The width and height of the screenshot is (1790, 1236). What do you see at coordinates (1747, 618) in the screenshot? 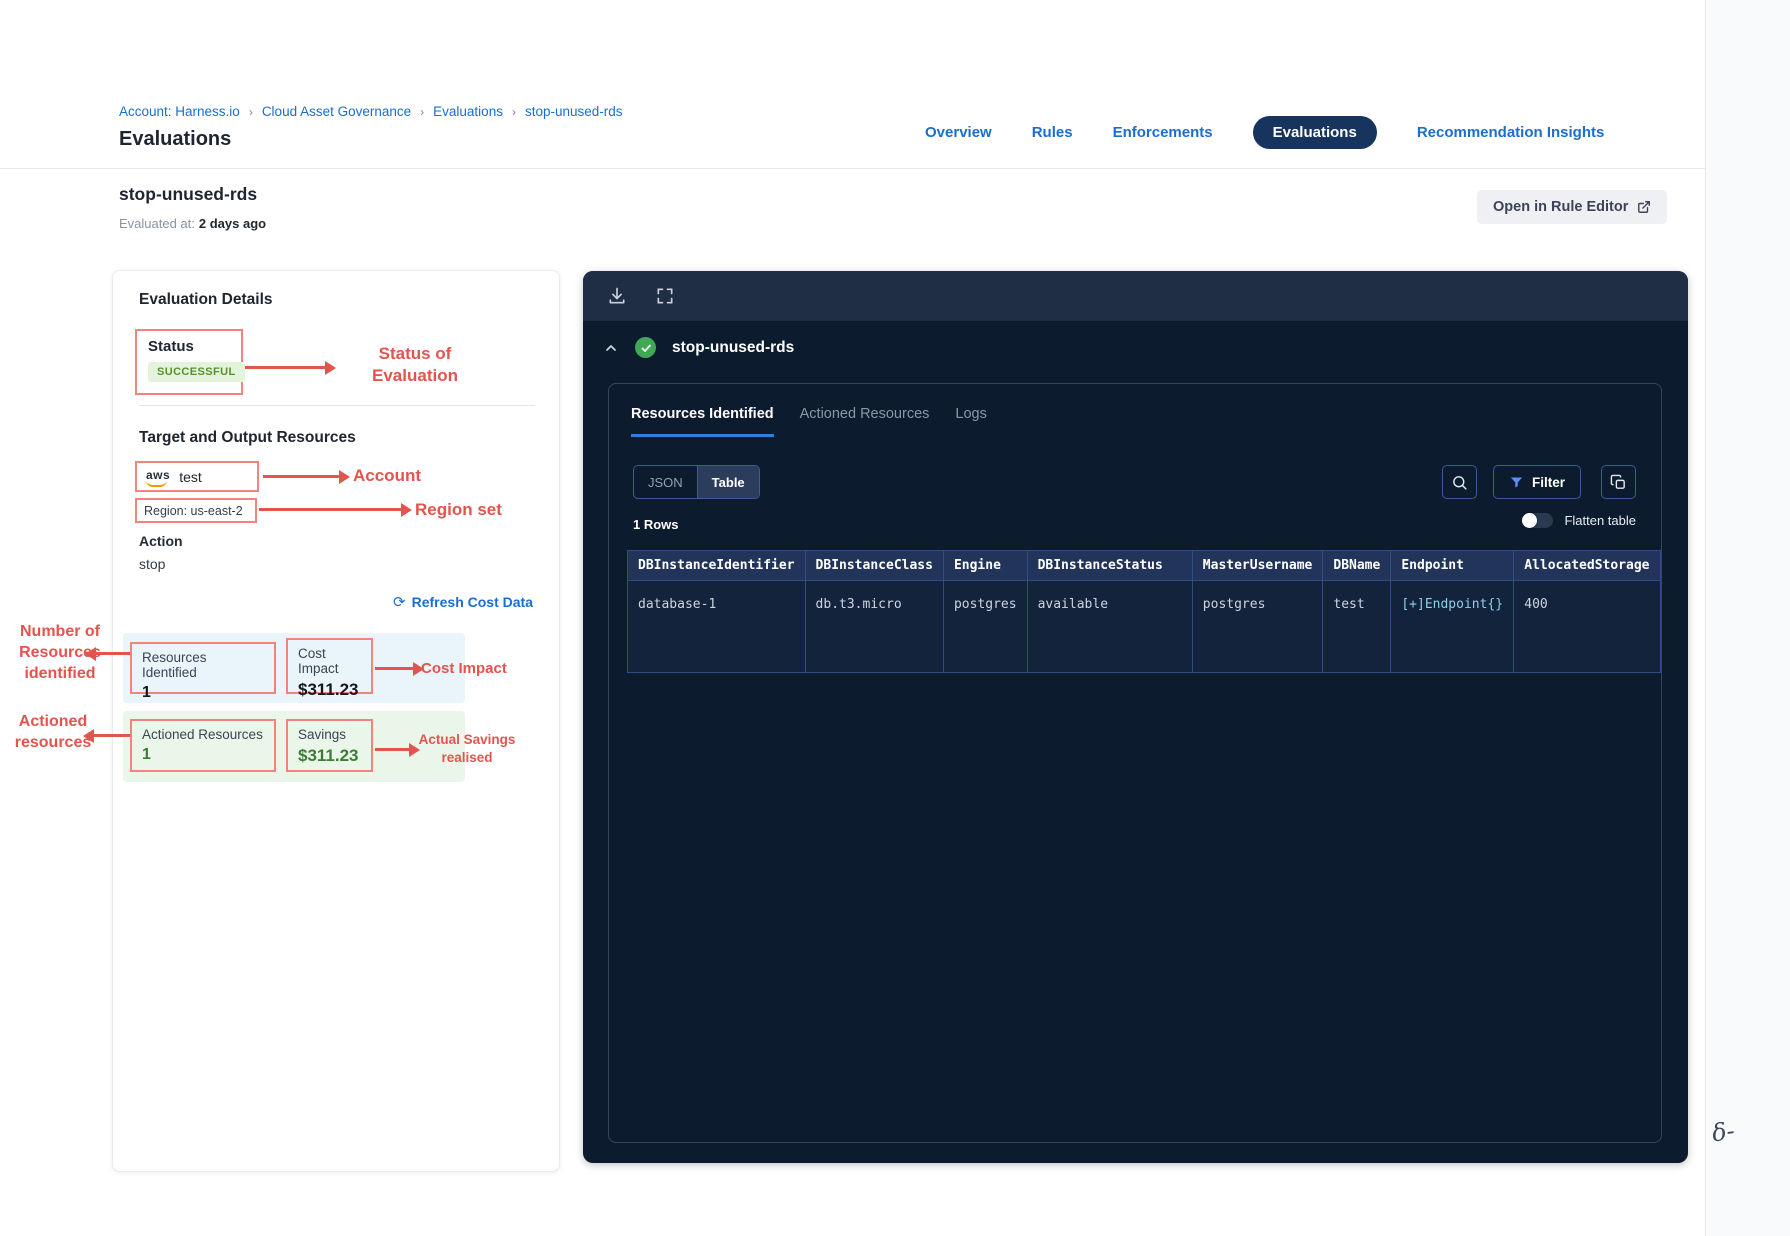
I see `right-margin-strip` at bounding box center [1747, 618].